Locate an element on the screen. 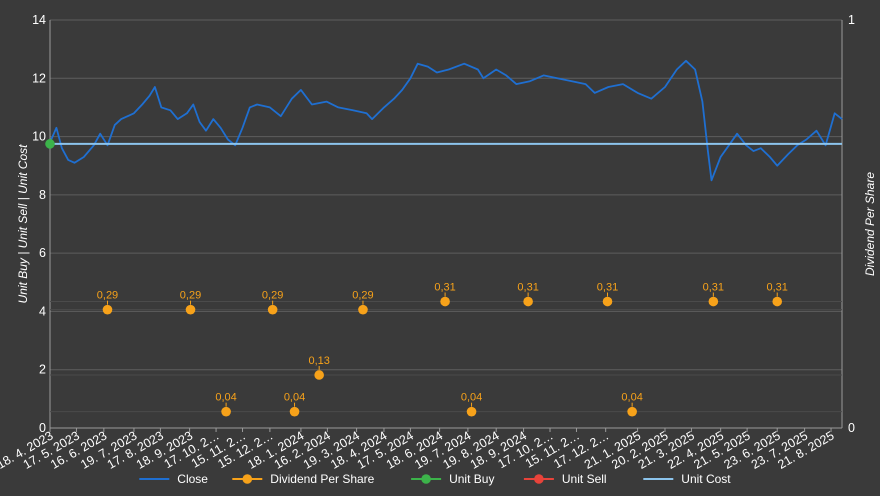 Image resolution: width=880 pixels, height=496 pixels. y-axis-ticks: 0 2 4 6 8 10 12 14 is located at coordinates (39, 224).